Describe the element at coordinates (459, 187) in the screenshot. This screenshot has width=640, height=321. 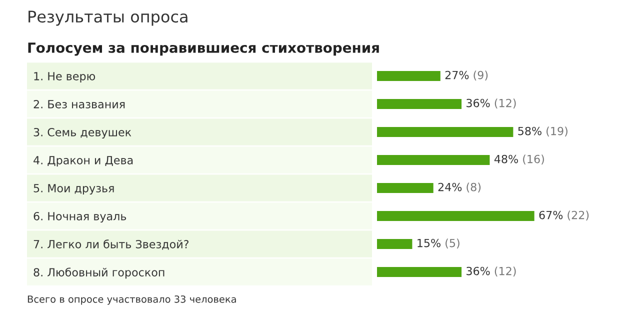
I see `data-label: 24% (8)` at that location.